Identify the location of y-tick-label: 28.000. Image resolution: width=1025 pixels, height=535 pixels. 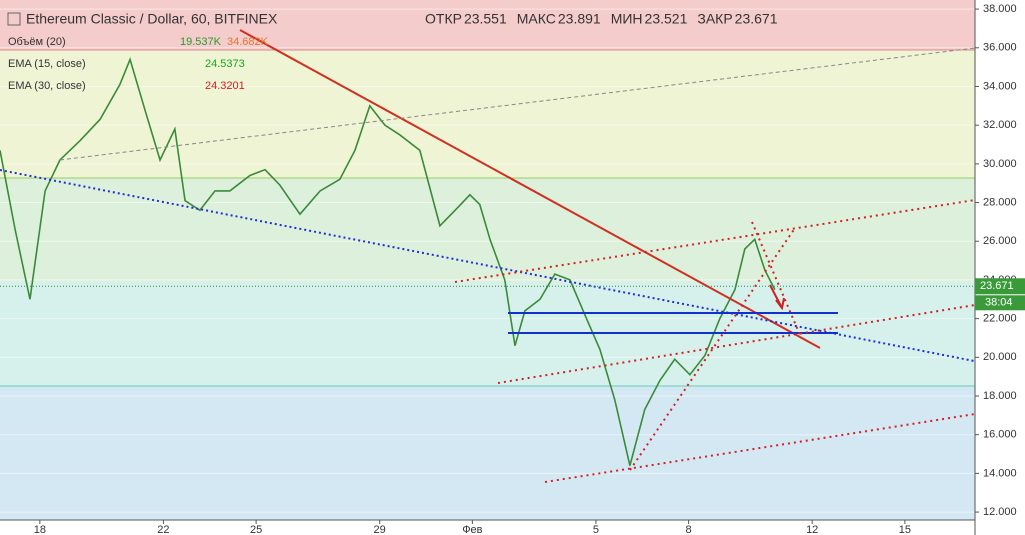
(1000, 202).